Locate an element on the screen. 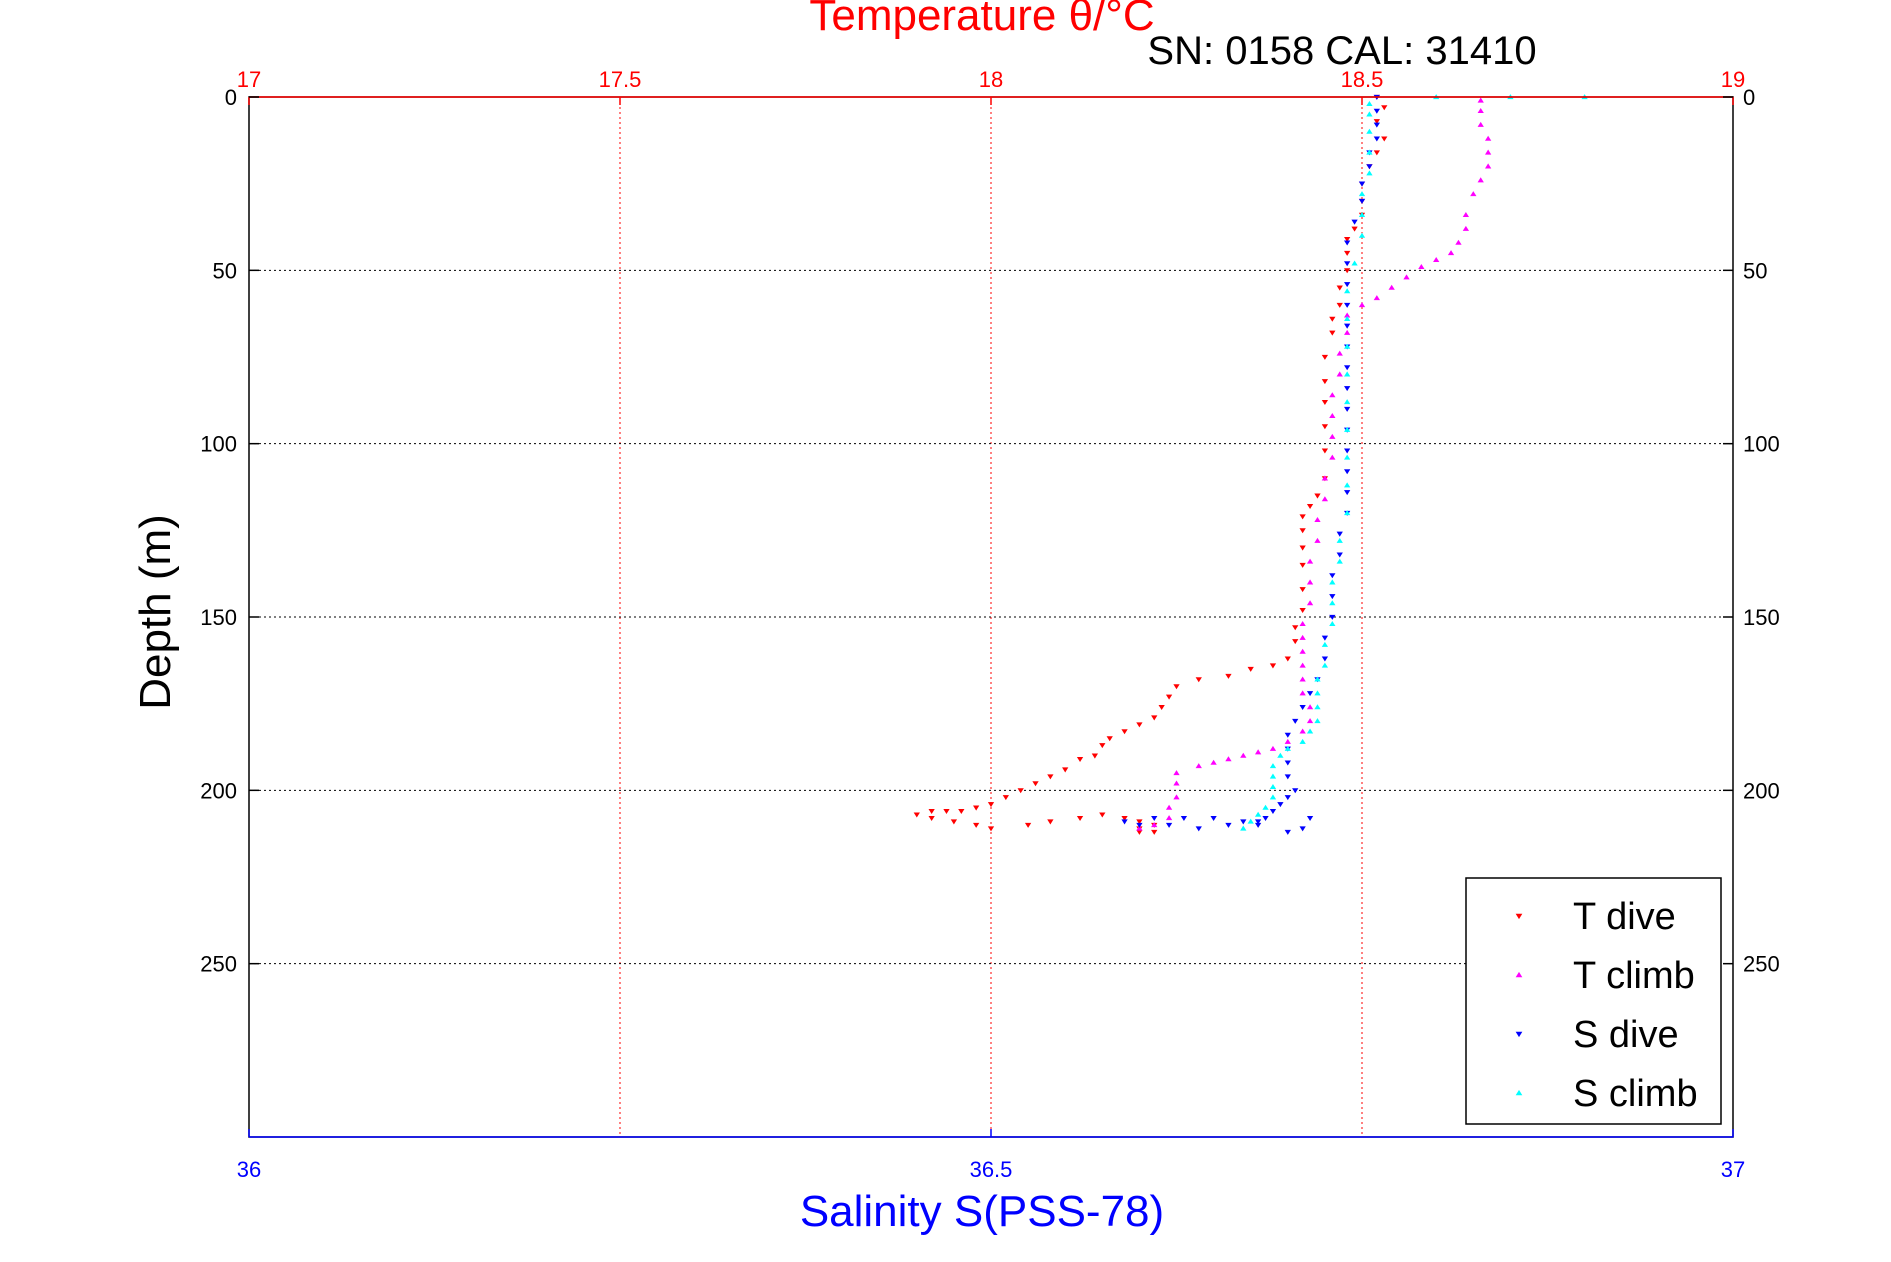 This screenshot has width=1891, height=1262. tick-label-top: 17.5 is located at coordinates (620, 79).